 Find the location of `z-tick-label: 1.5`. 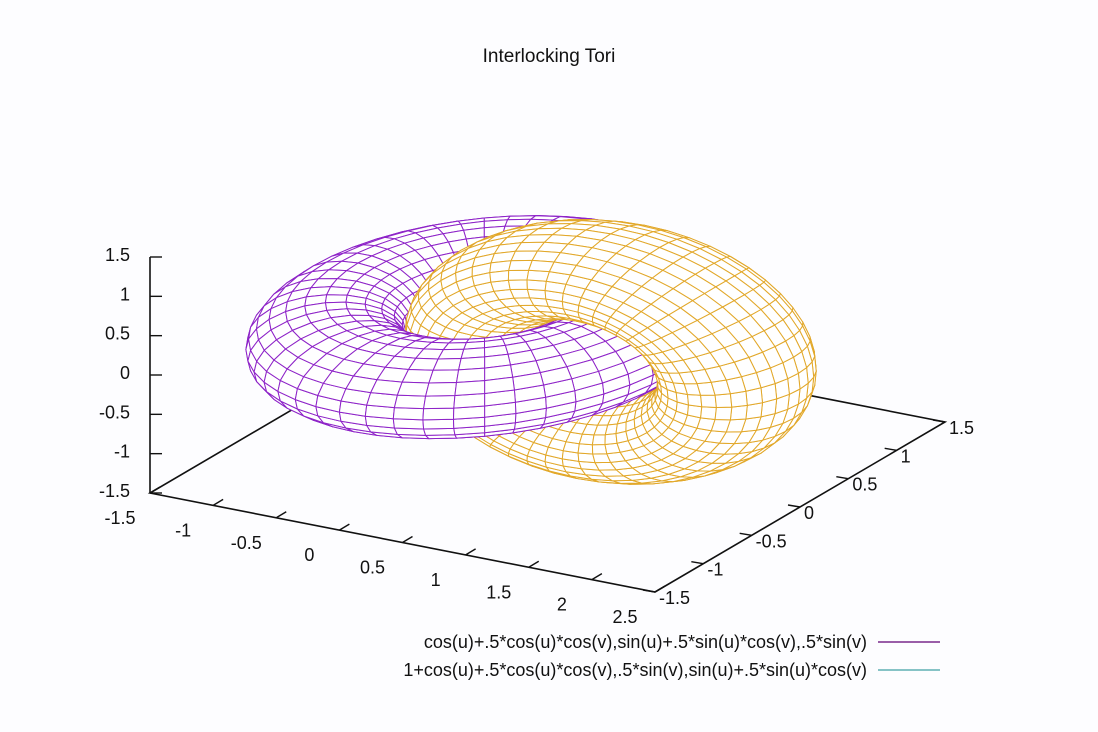

z-tick-label: 1.5 is located at coordinates (117, 255).